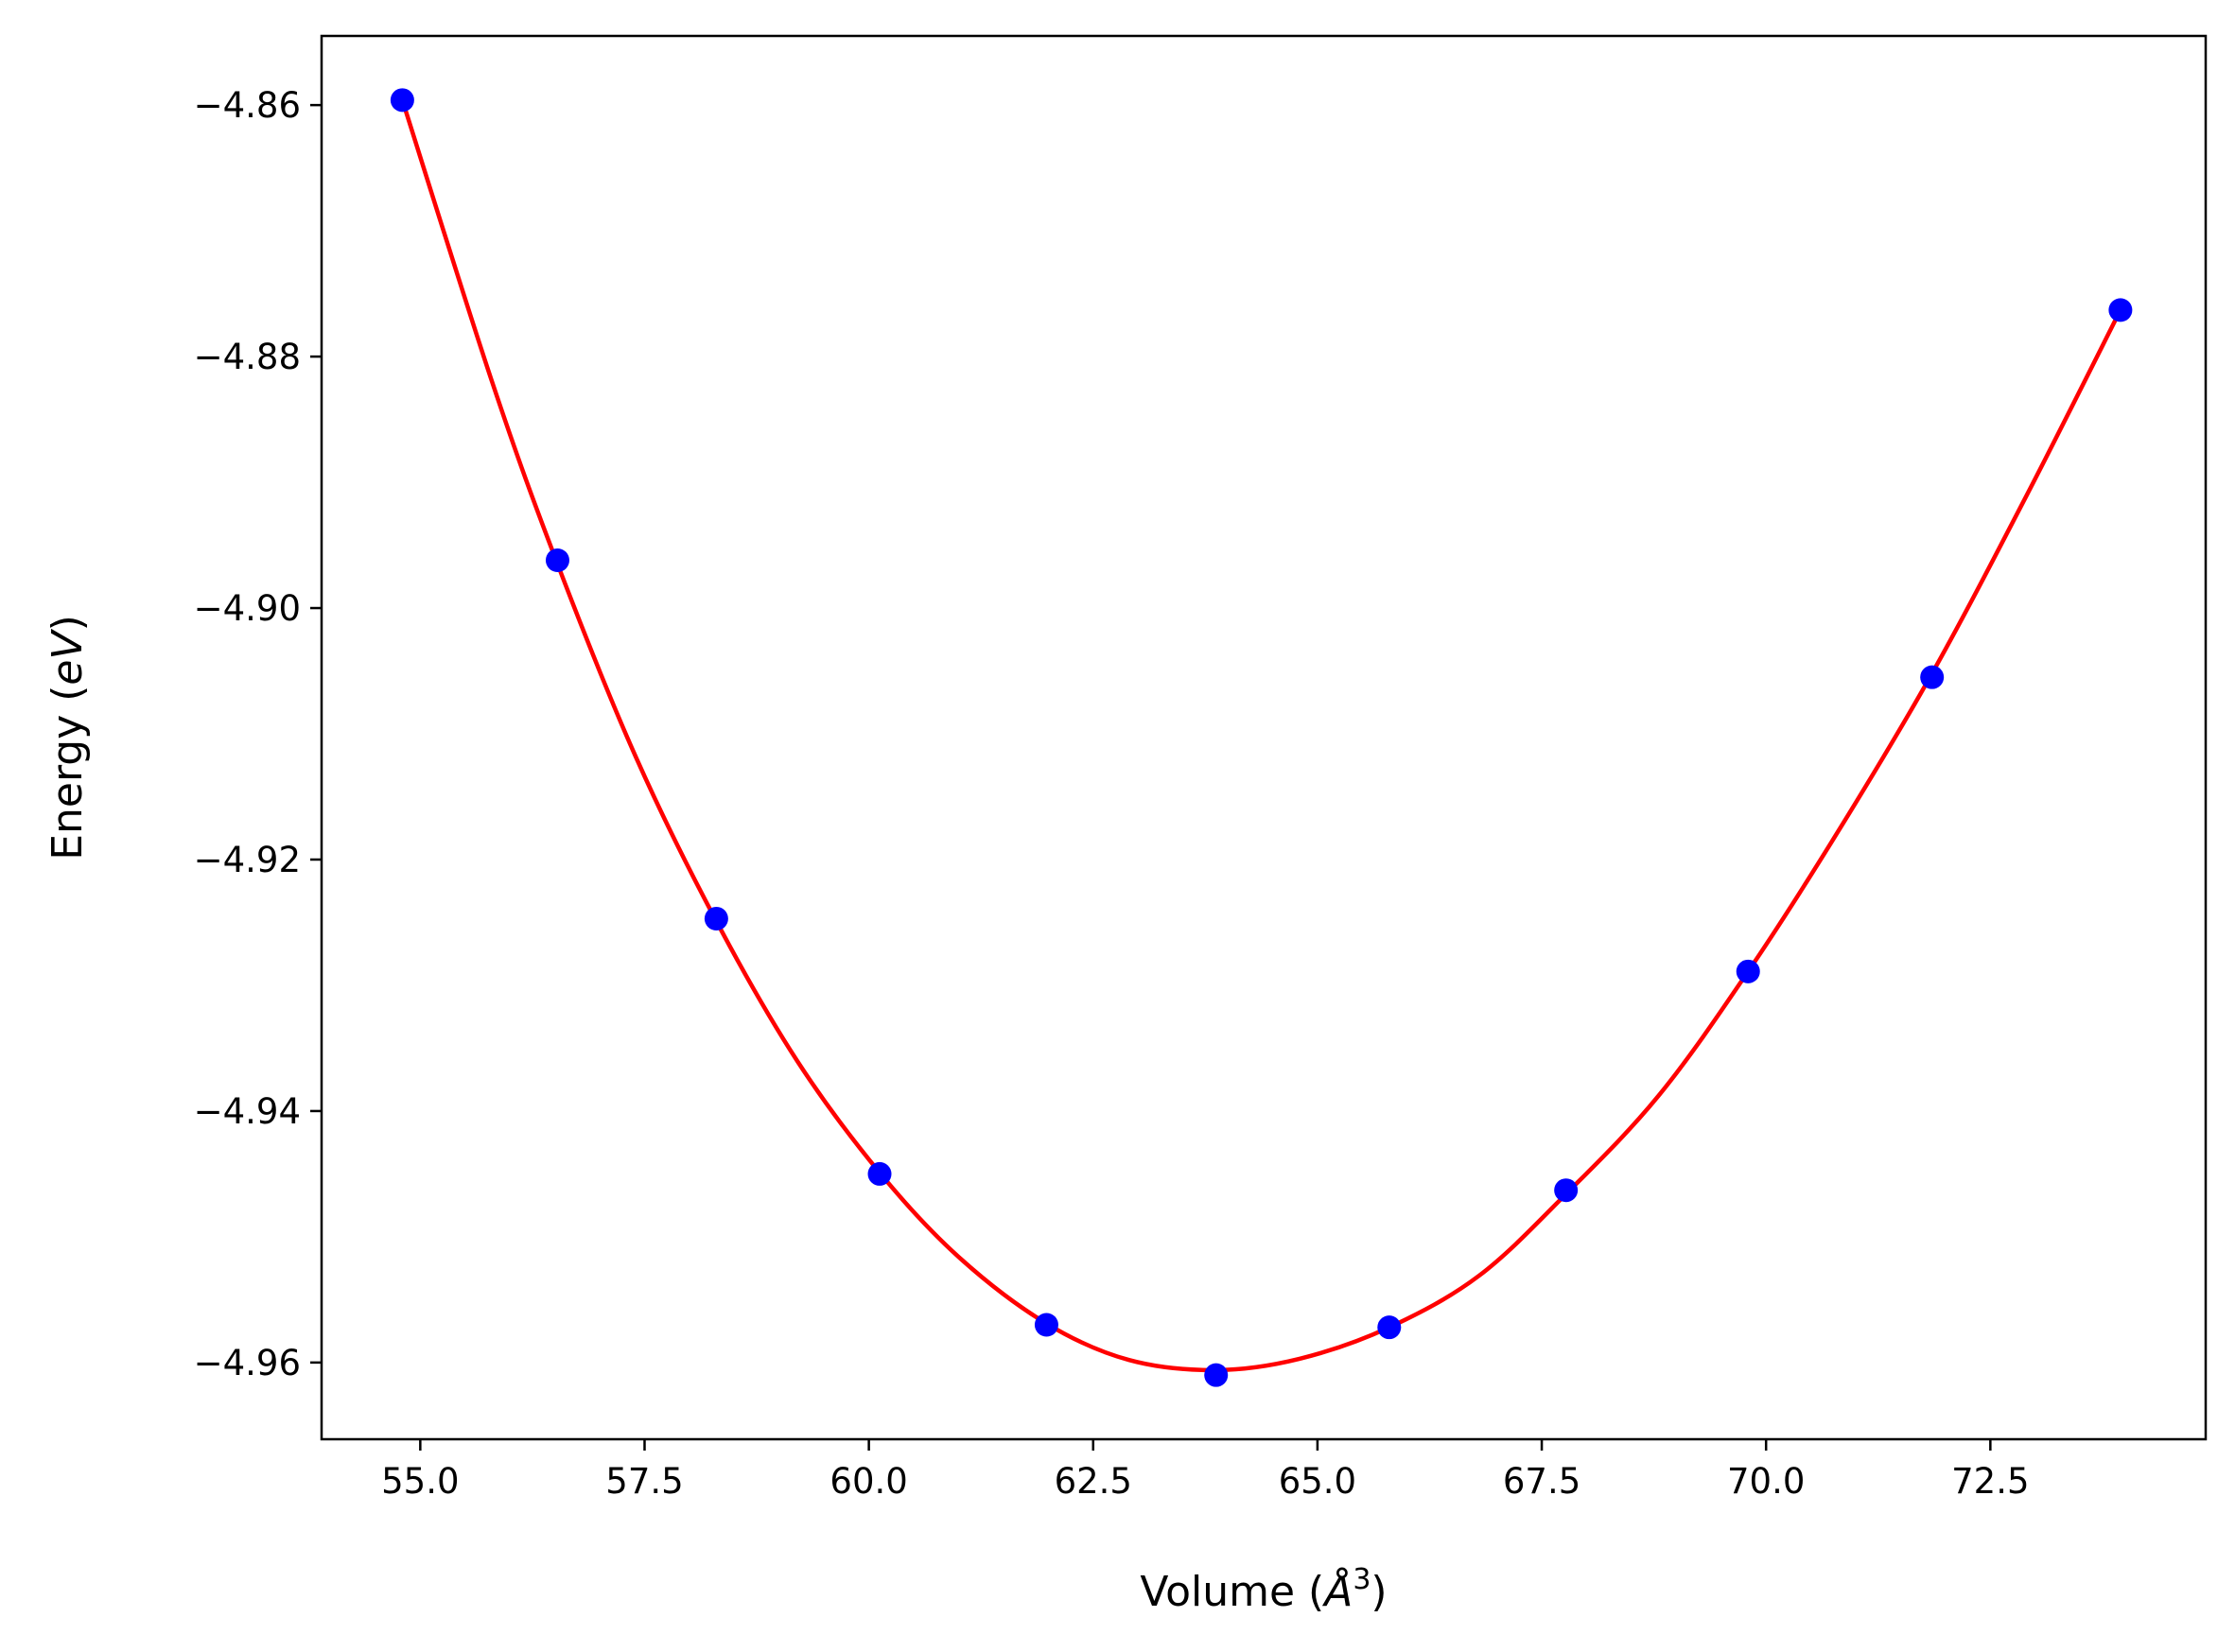  I want to click on y-tick-label: −4.94, so click(247, 1112).